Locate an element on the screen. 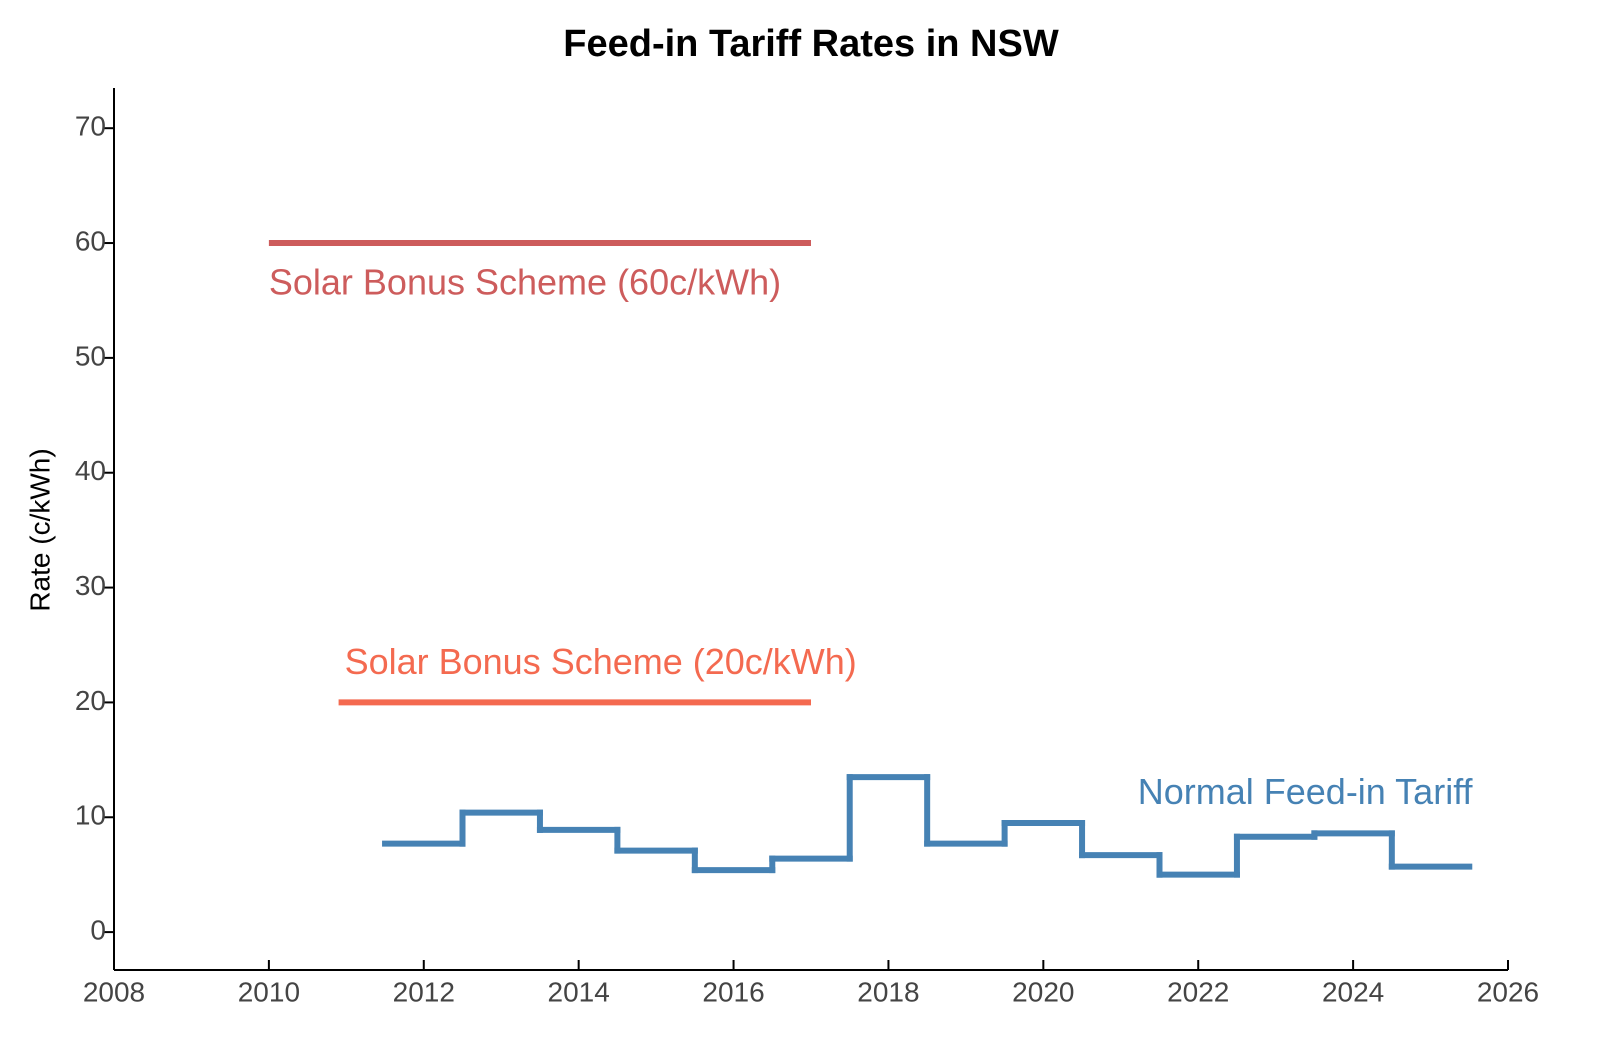 The width and height of the screenshot is (1604, 1064). y-axis-label: Rate (c/kWh) is located at coordinates (39, 529).